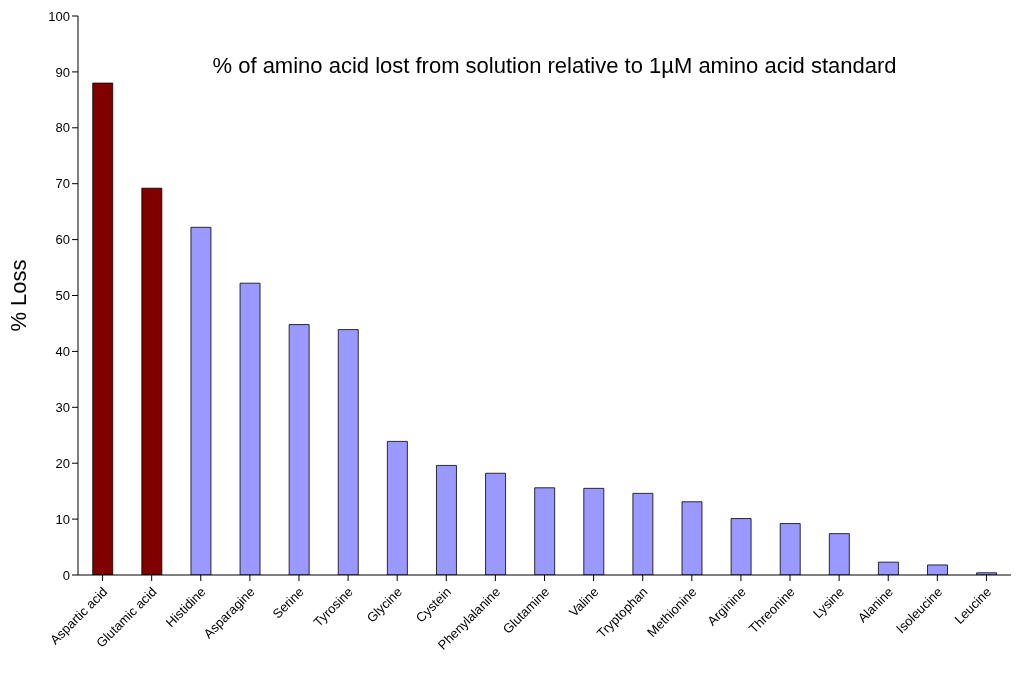 The height and width of the screenshot is (683, 1027). What do you see at coordinates (62, 72) in the screenshot?
I see `y-tick-label: 90` at bounding box center [62, 72].